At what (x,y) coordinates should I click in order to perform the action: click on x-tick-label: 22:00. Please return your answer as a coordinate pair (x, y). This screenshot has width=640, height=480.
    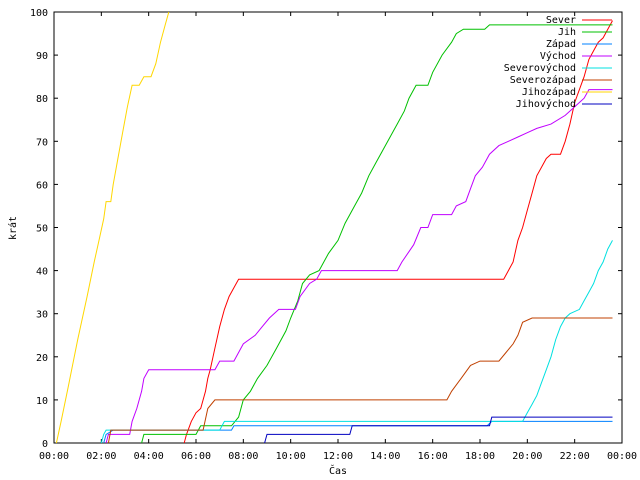
    Looking at the image, I should click on (575, 456).